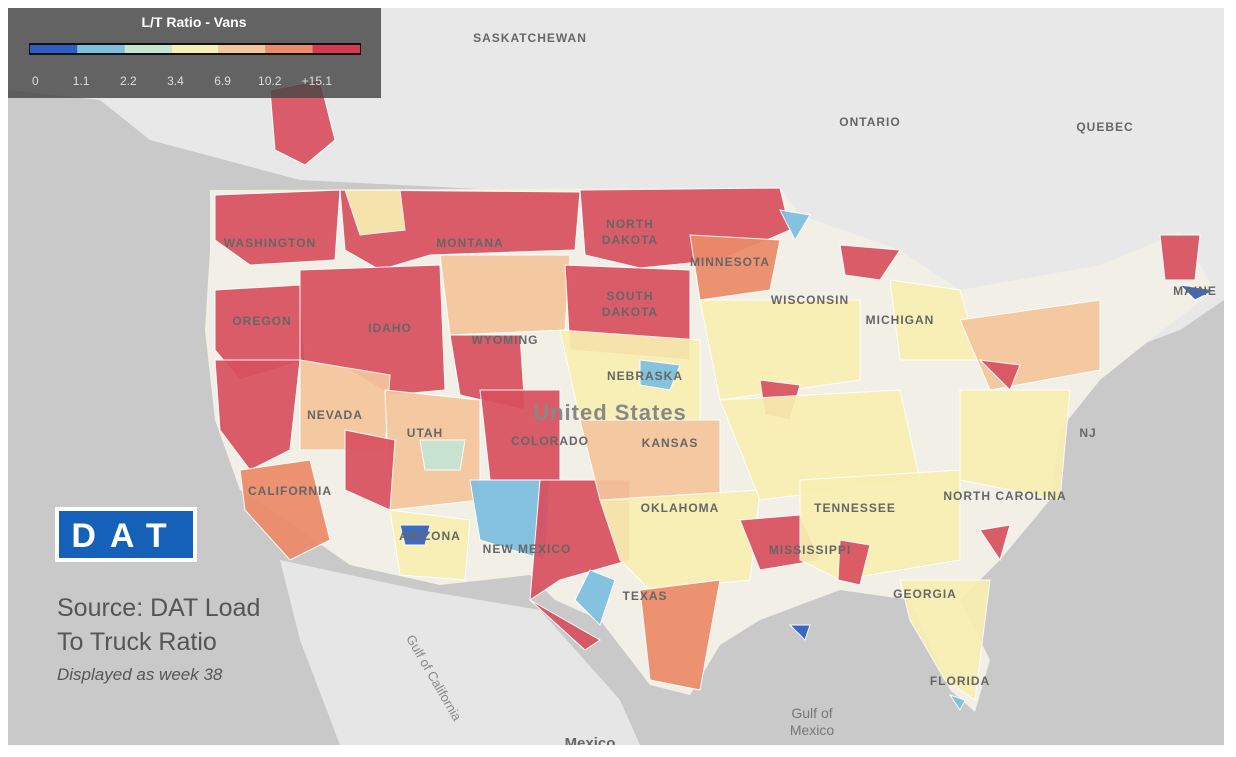  What do you see at coordinates (1104, 127) in the screenshot?
I see `map-label: QUEBEC` at bounding box center [1104, 127].